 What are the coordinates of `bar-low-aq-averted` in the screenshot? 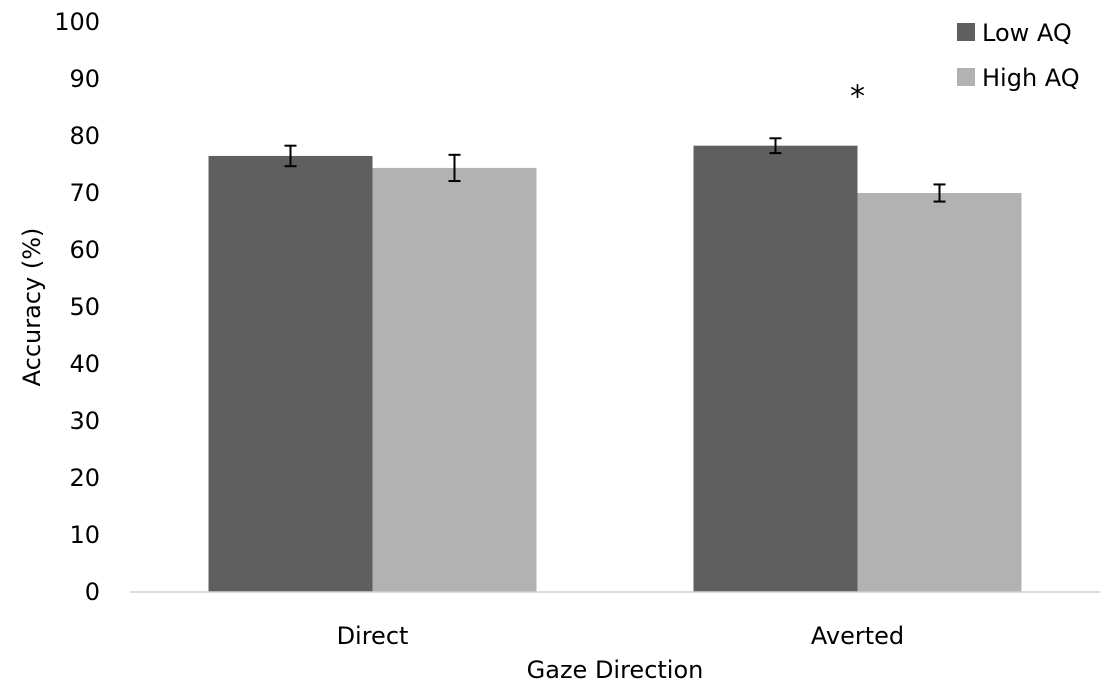 It's located at (775, 368).